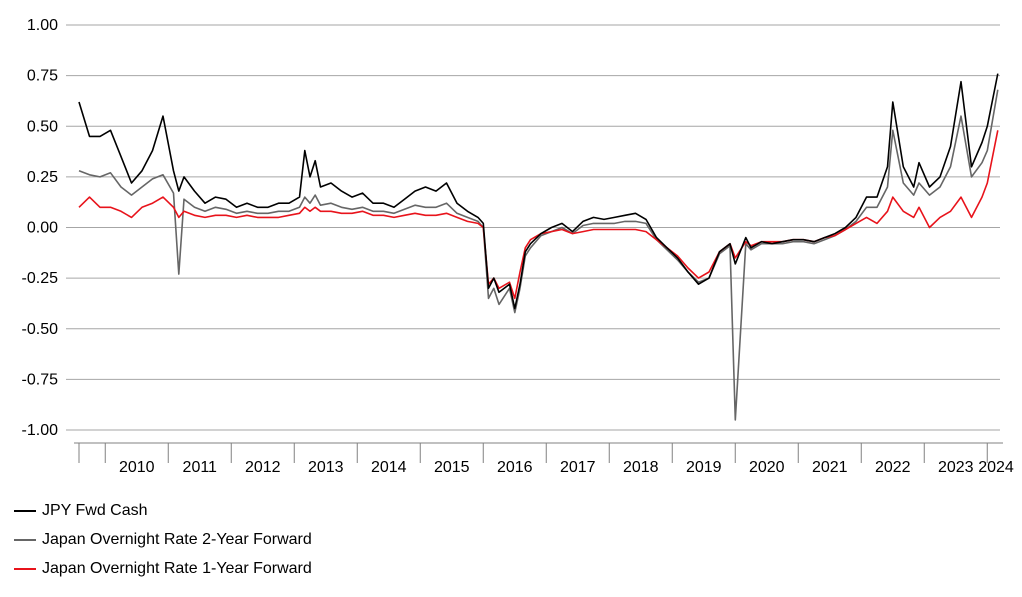 Image resolution: width=1022 pixels, height=597 pixels. Describe the element at coordinates (893, 467) in the screenshot. I see `x-tick-label: 2022` at that location.